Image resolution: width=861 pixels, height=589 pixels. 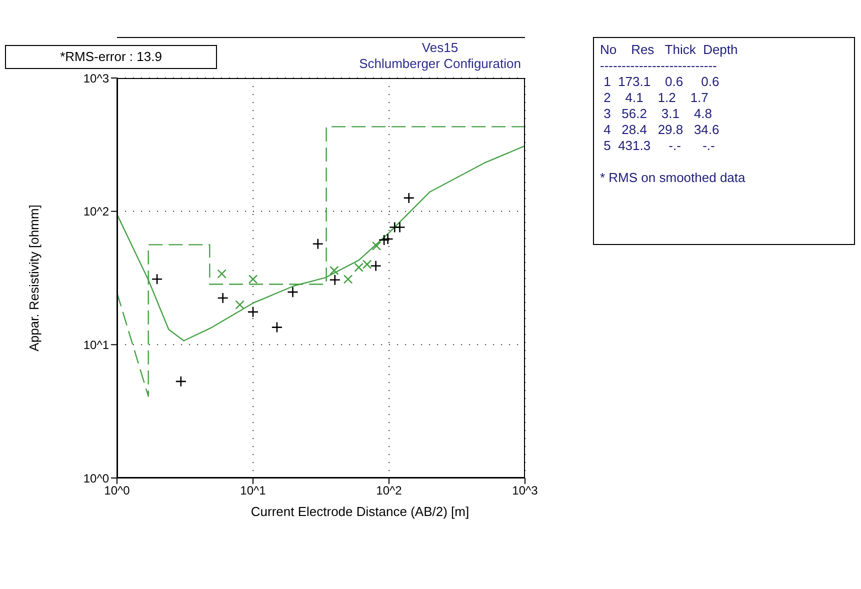 I want to click on y-tick-label: 10^0, so click(x=96, y=478).